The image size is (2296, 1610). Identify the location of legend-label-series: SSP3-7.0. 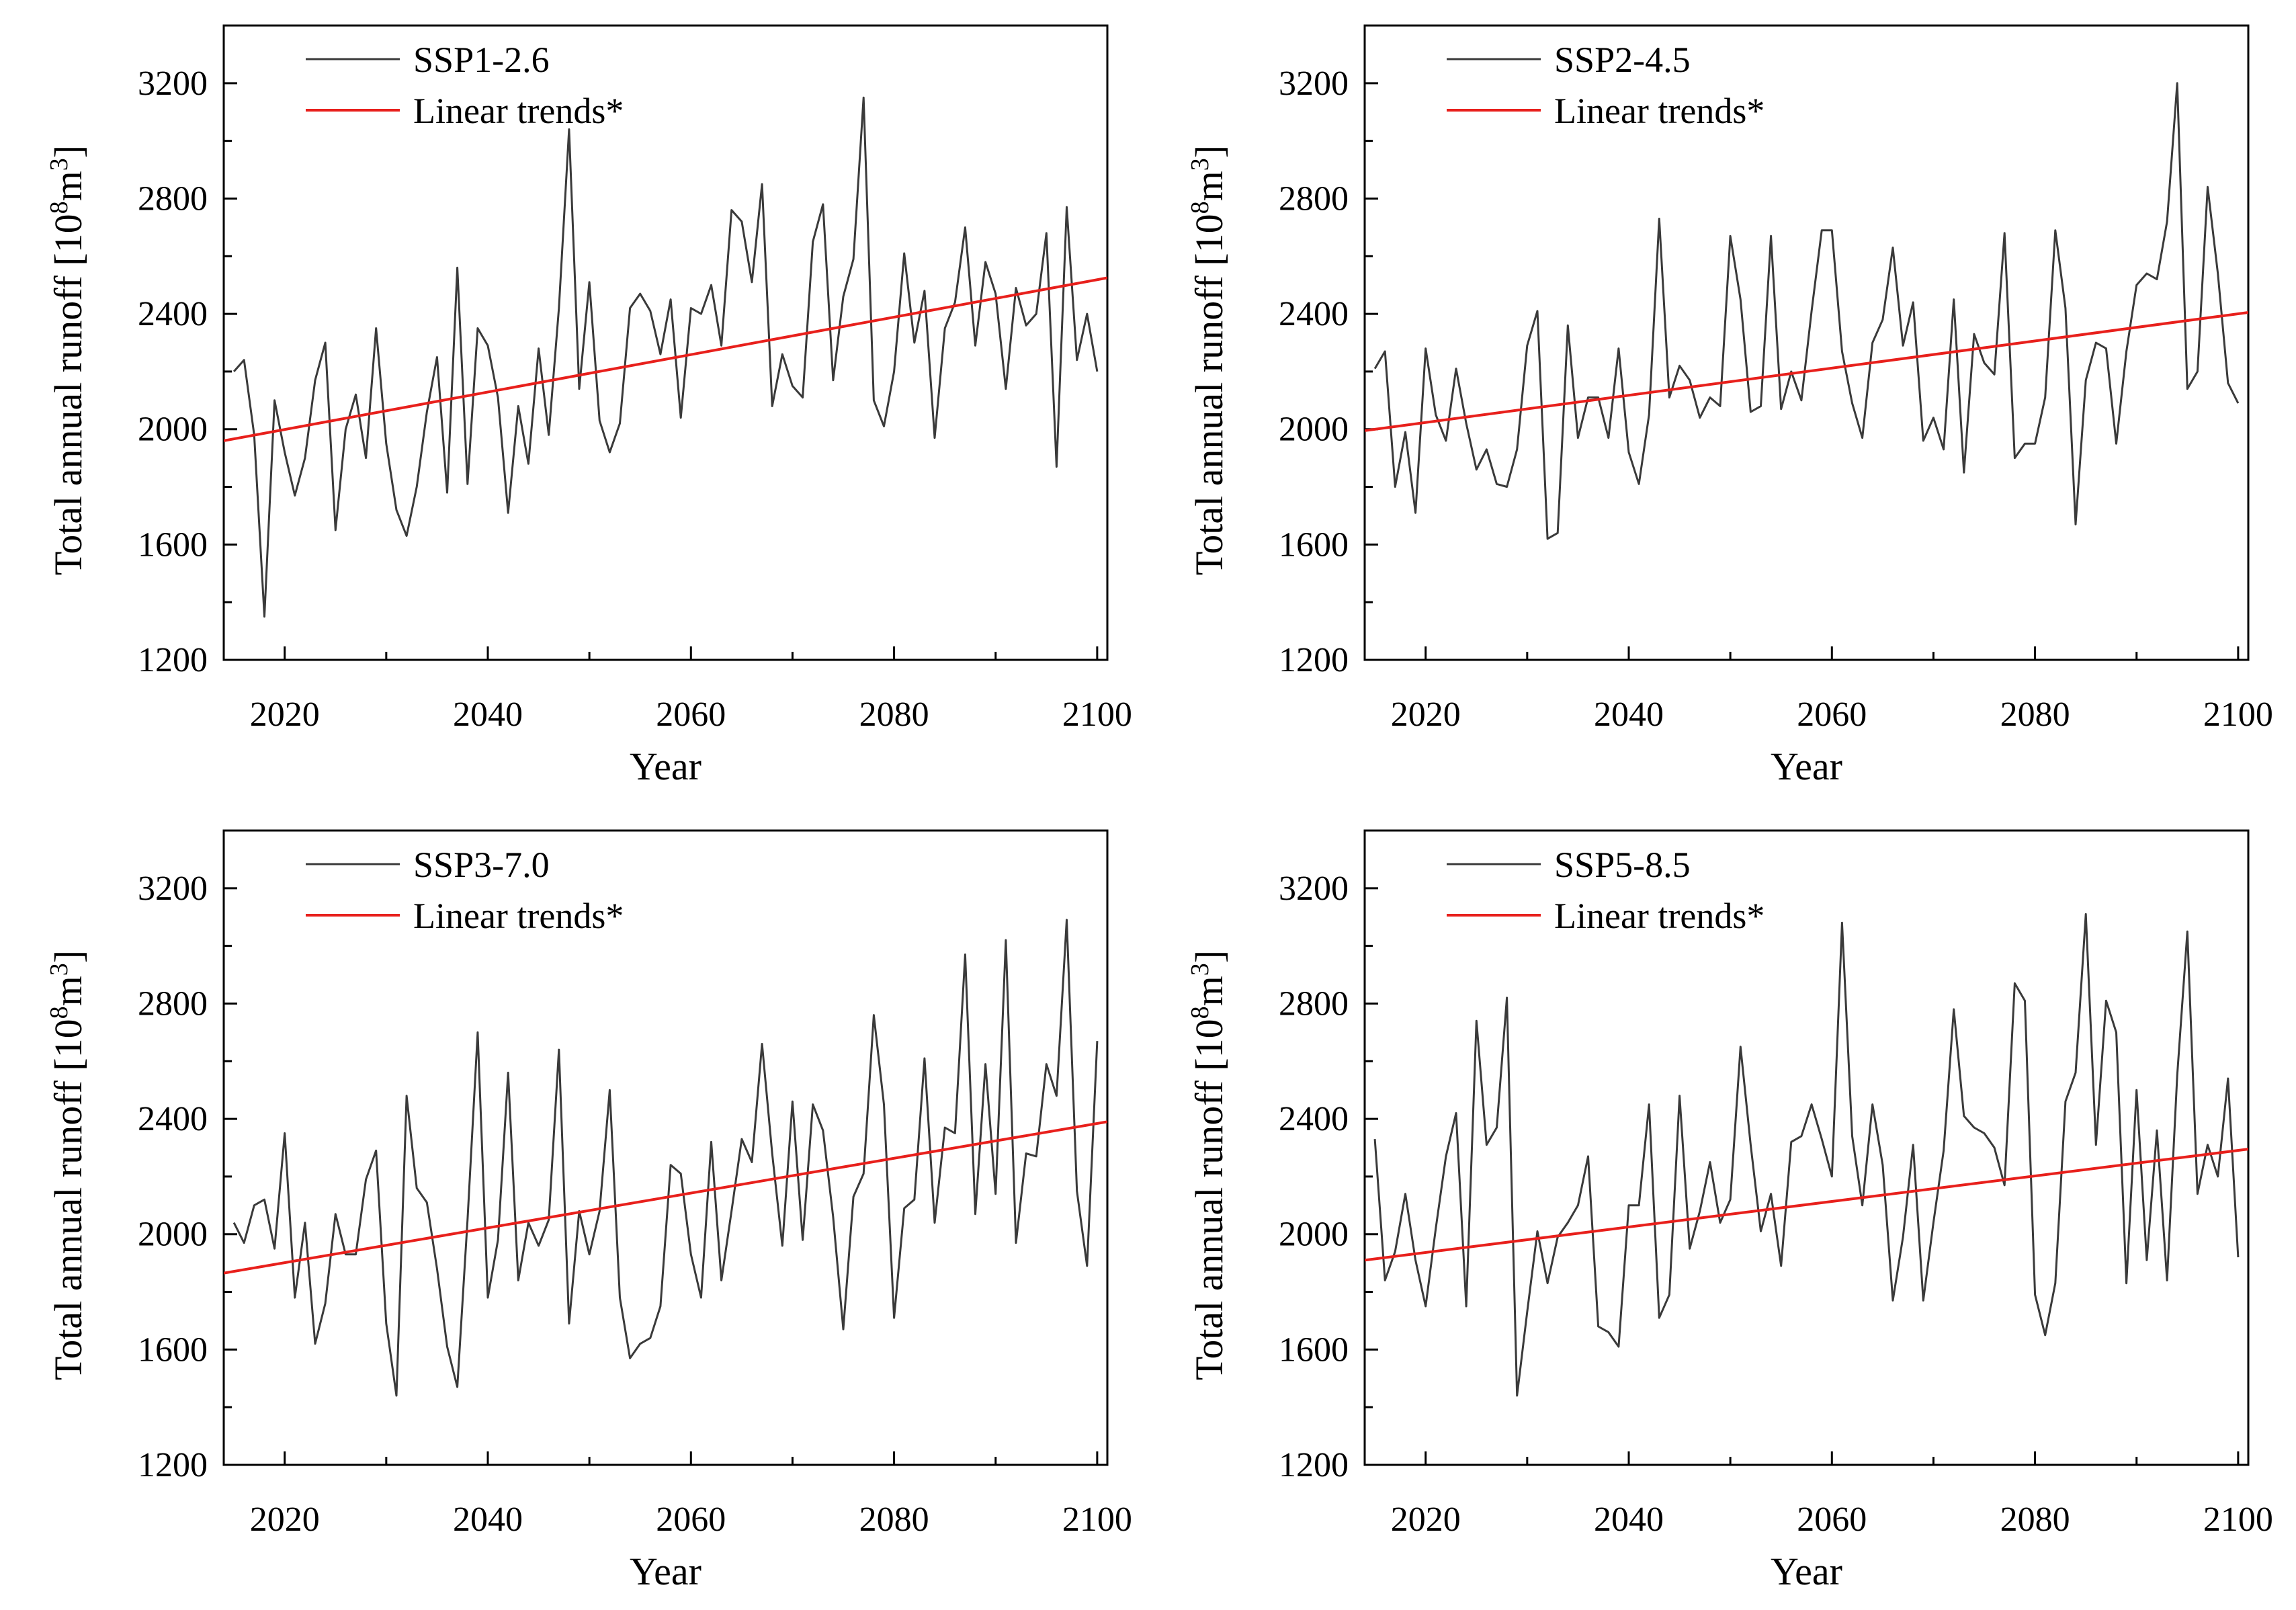
(481, 865).